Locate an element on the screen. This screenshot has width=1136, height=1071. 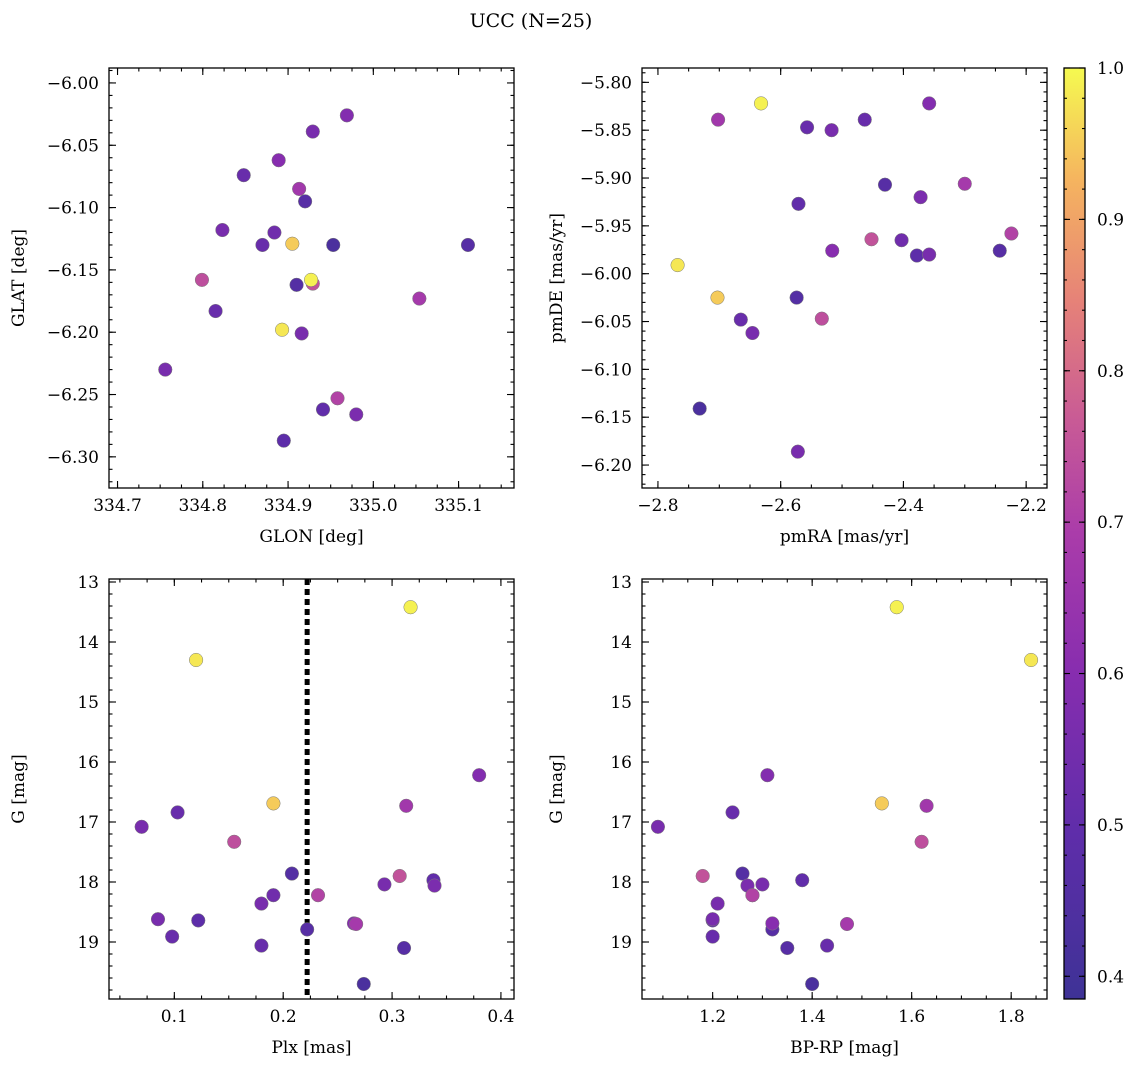
y-axis-label: G [mag] is located at coordinates (557, 788).